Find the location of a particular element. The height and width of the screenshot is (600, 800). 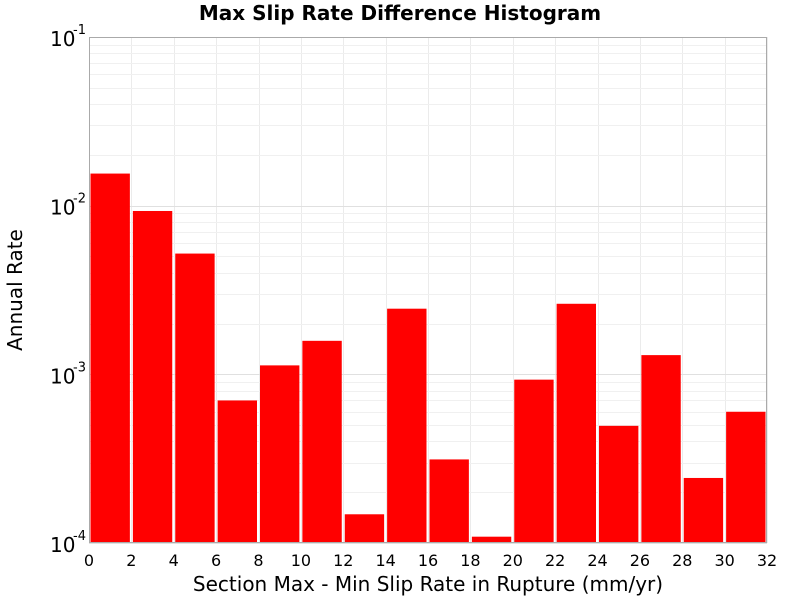

y-axis-label: Annual Rate is located at coordinates (15, 290).